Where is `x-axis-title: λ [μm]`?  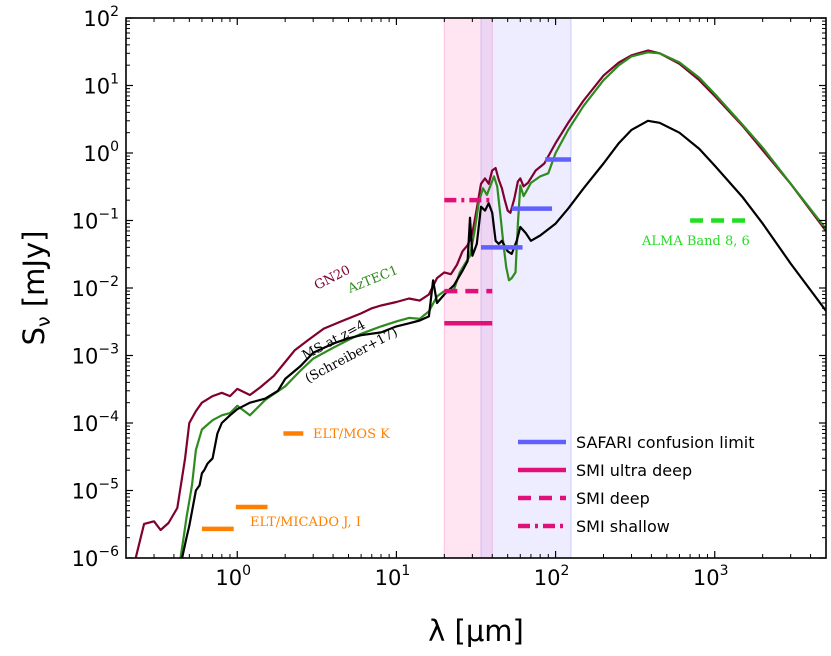 x-axis-title: λ [μm] is located at coordinates (476, 631).